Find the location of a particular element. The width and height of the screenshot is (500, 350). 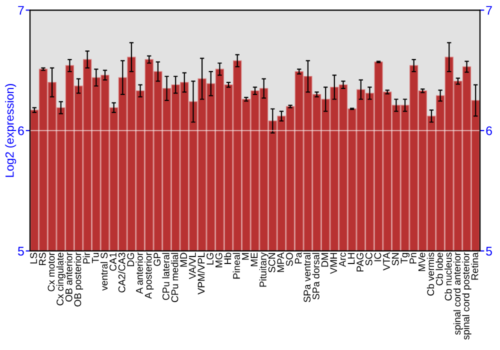

x-tick-label: spinal cord posterior is located at coordinates (467, 296).